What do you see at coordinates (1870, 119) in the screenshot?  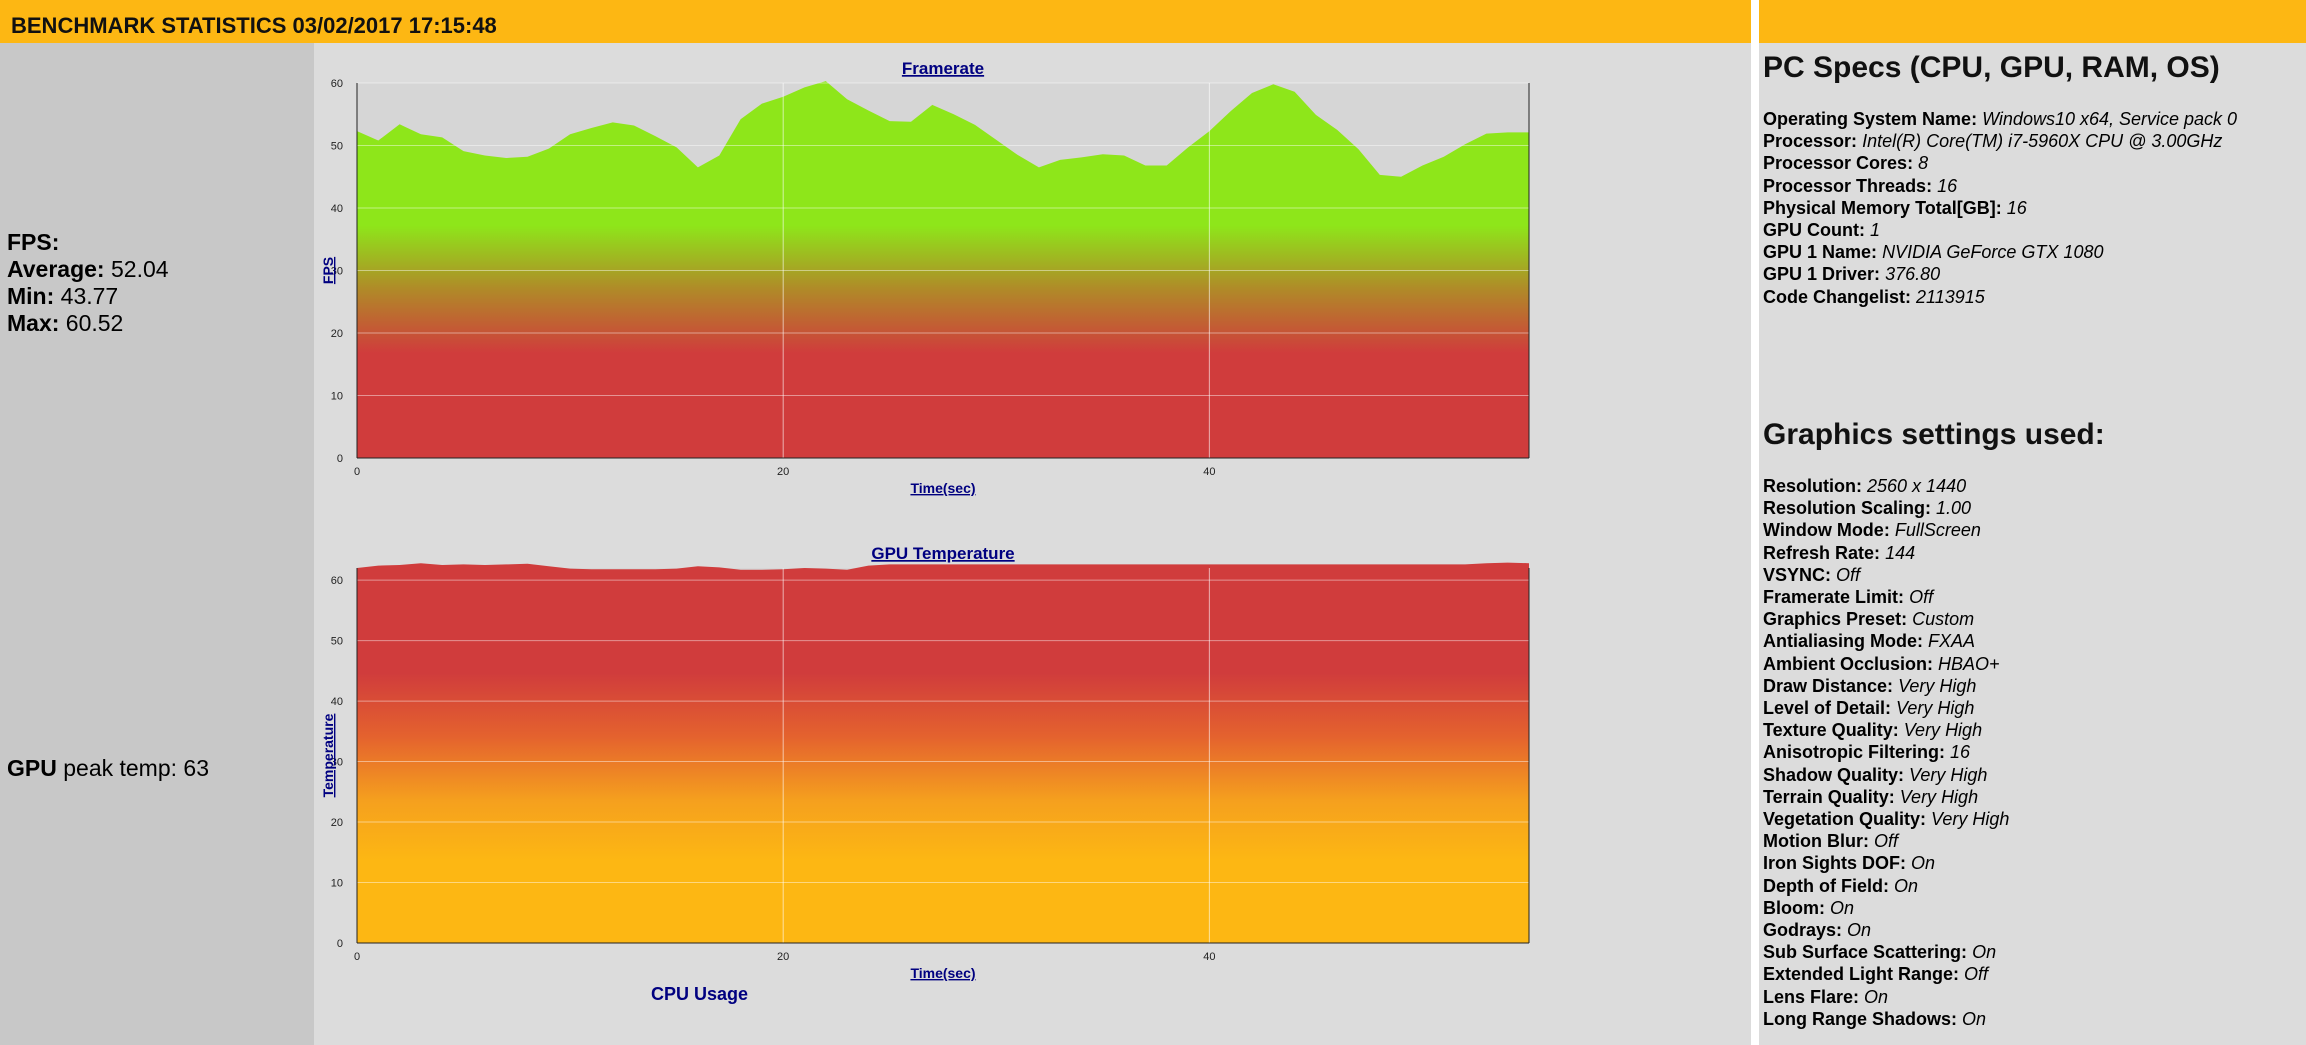 I see `pc-spec-label: Operating System Name:` at bounding box center [1870, 119].